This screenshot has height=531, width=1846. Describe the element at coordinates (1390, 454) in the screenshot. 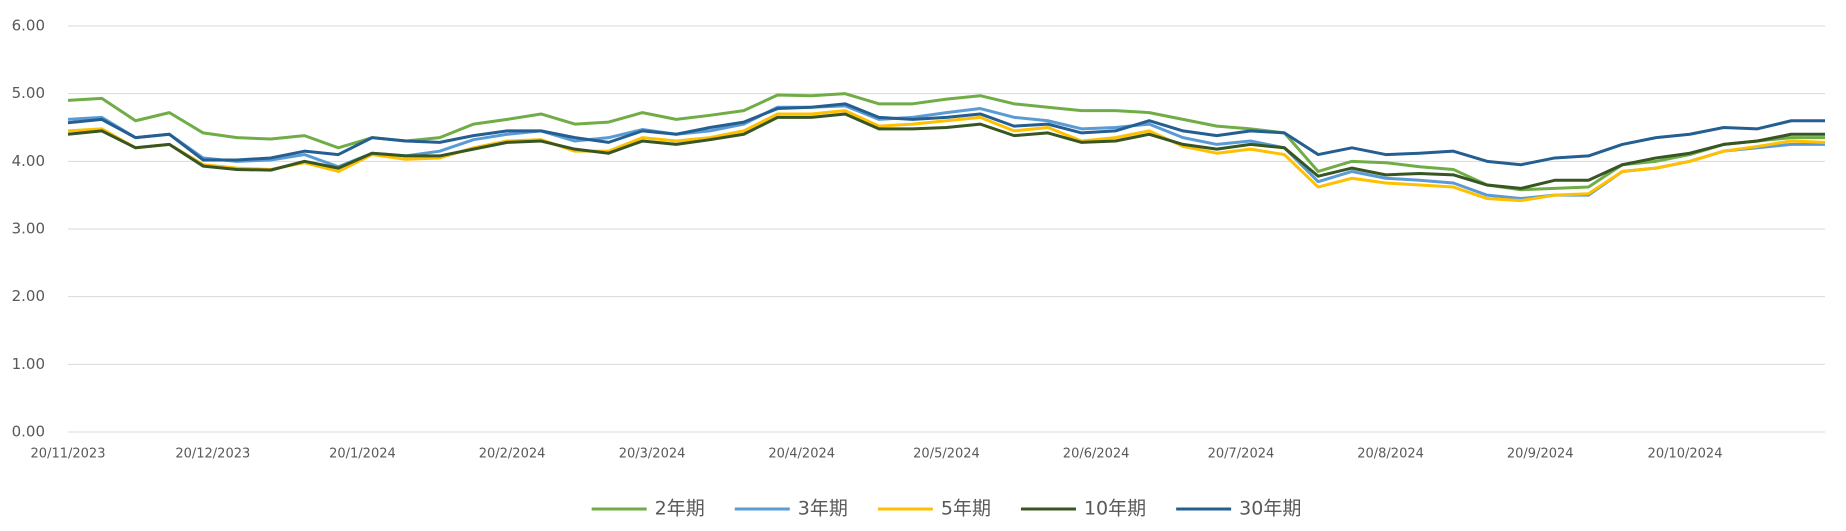

I see `x-tick-label: 20/8/2024` at that location.